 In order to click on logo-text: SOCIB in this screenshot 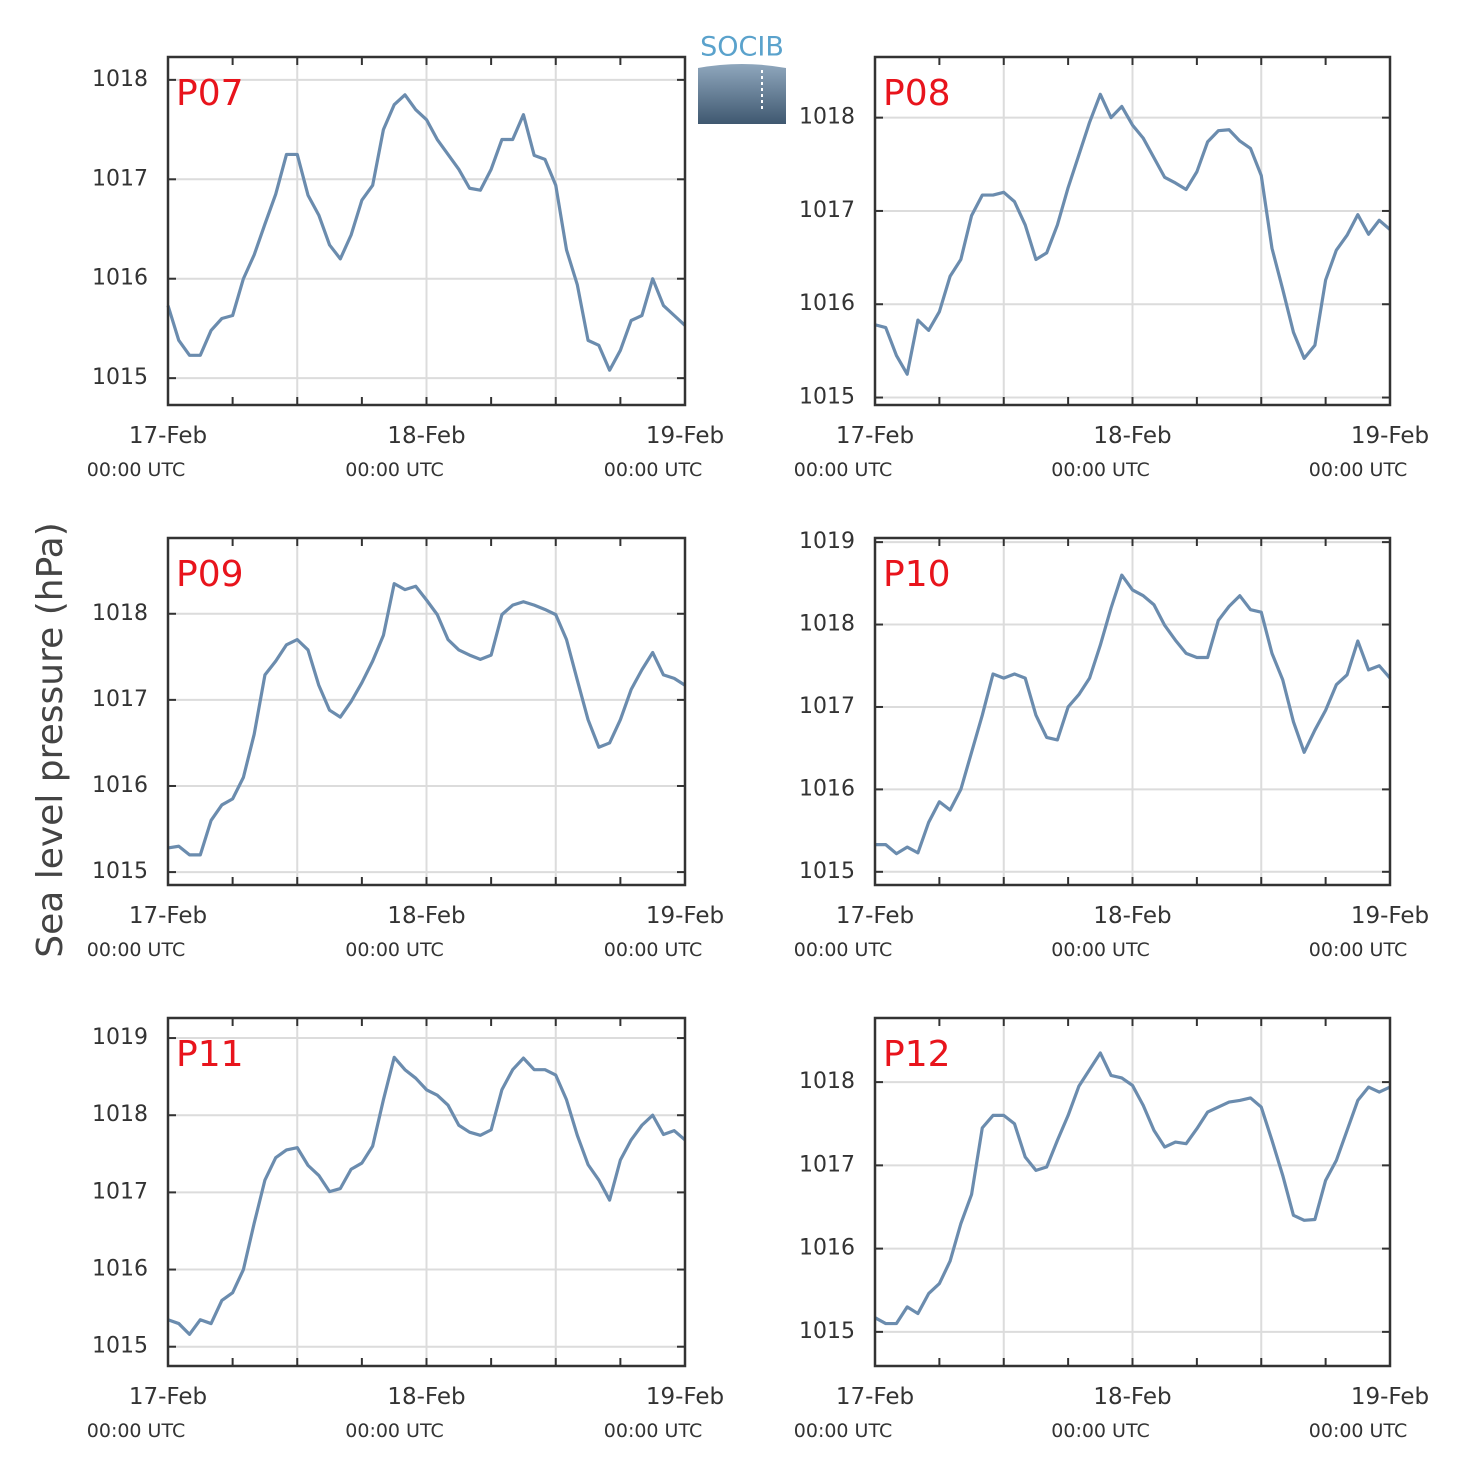, I will do `click(742, 47)`.